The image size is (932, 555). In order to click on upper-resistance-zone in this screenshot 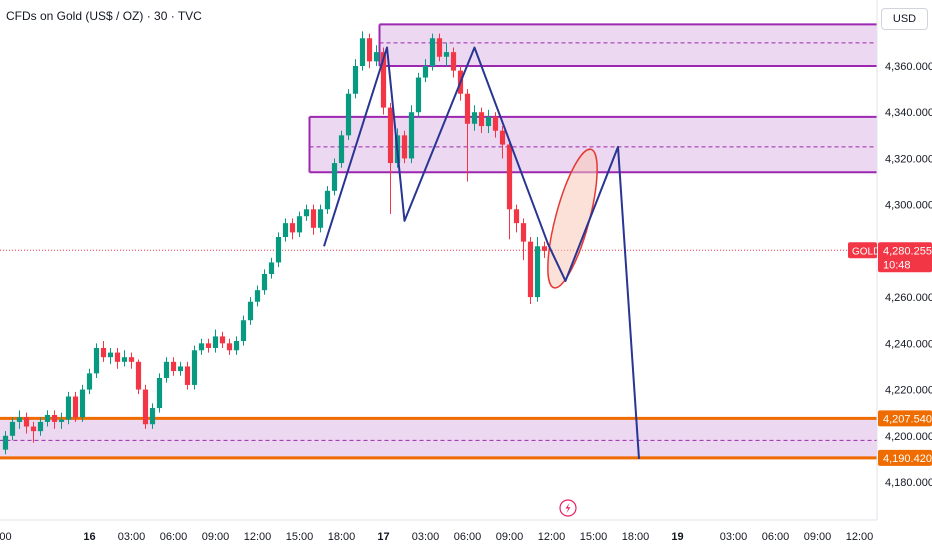, I will do `click(628, 45)`.